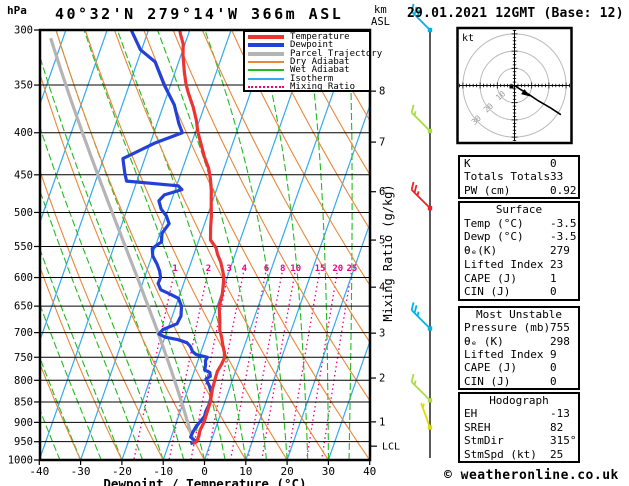  Describe the element at coordinates (174, 269) in the screenshot. I see `svg-text: 1` at that location.